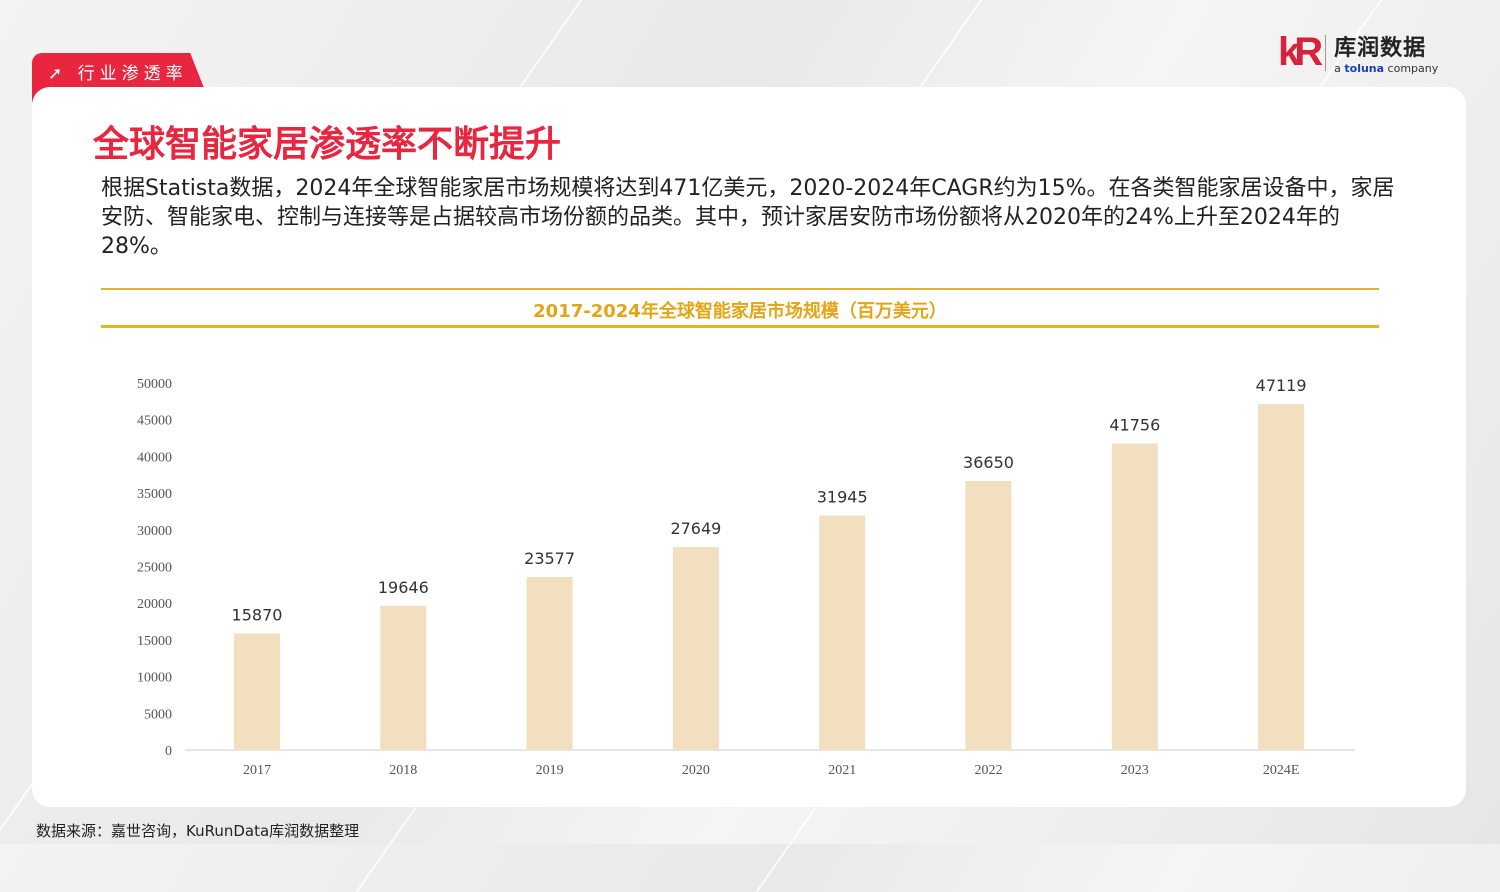 The image size is (1500, 892). What do you see at coordinates (550, 770) in the screenshot?
I see `x-tick-label: 2019` at bounding box center [550, 770].